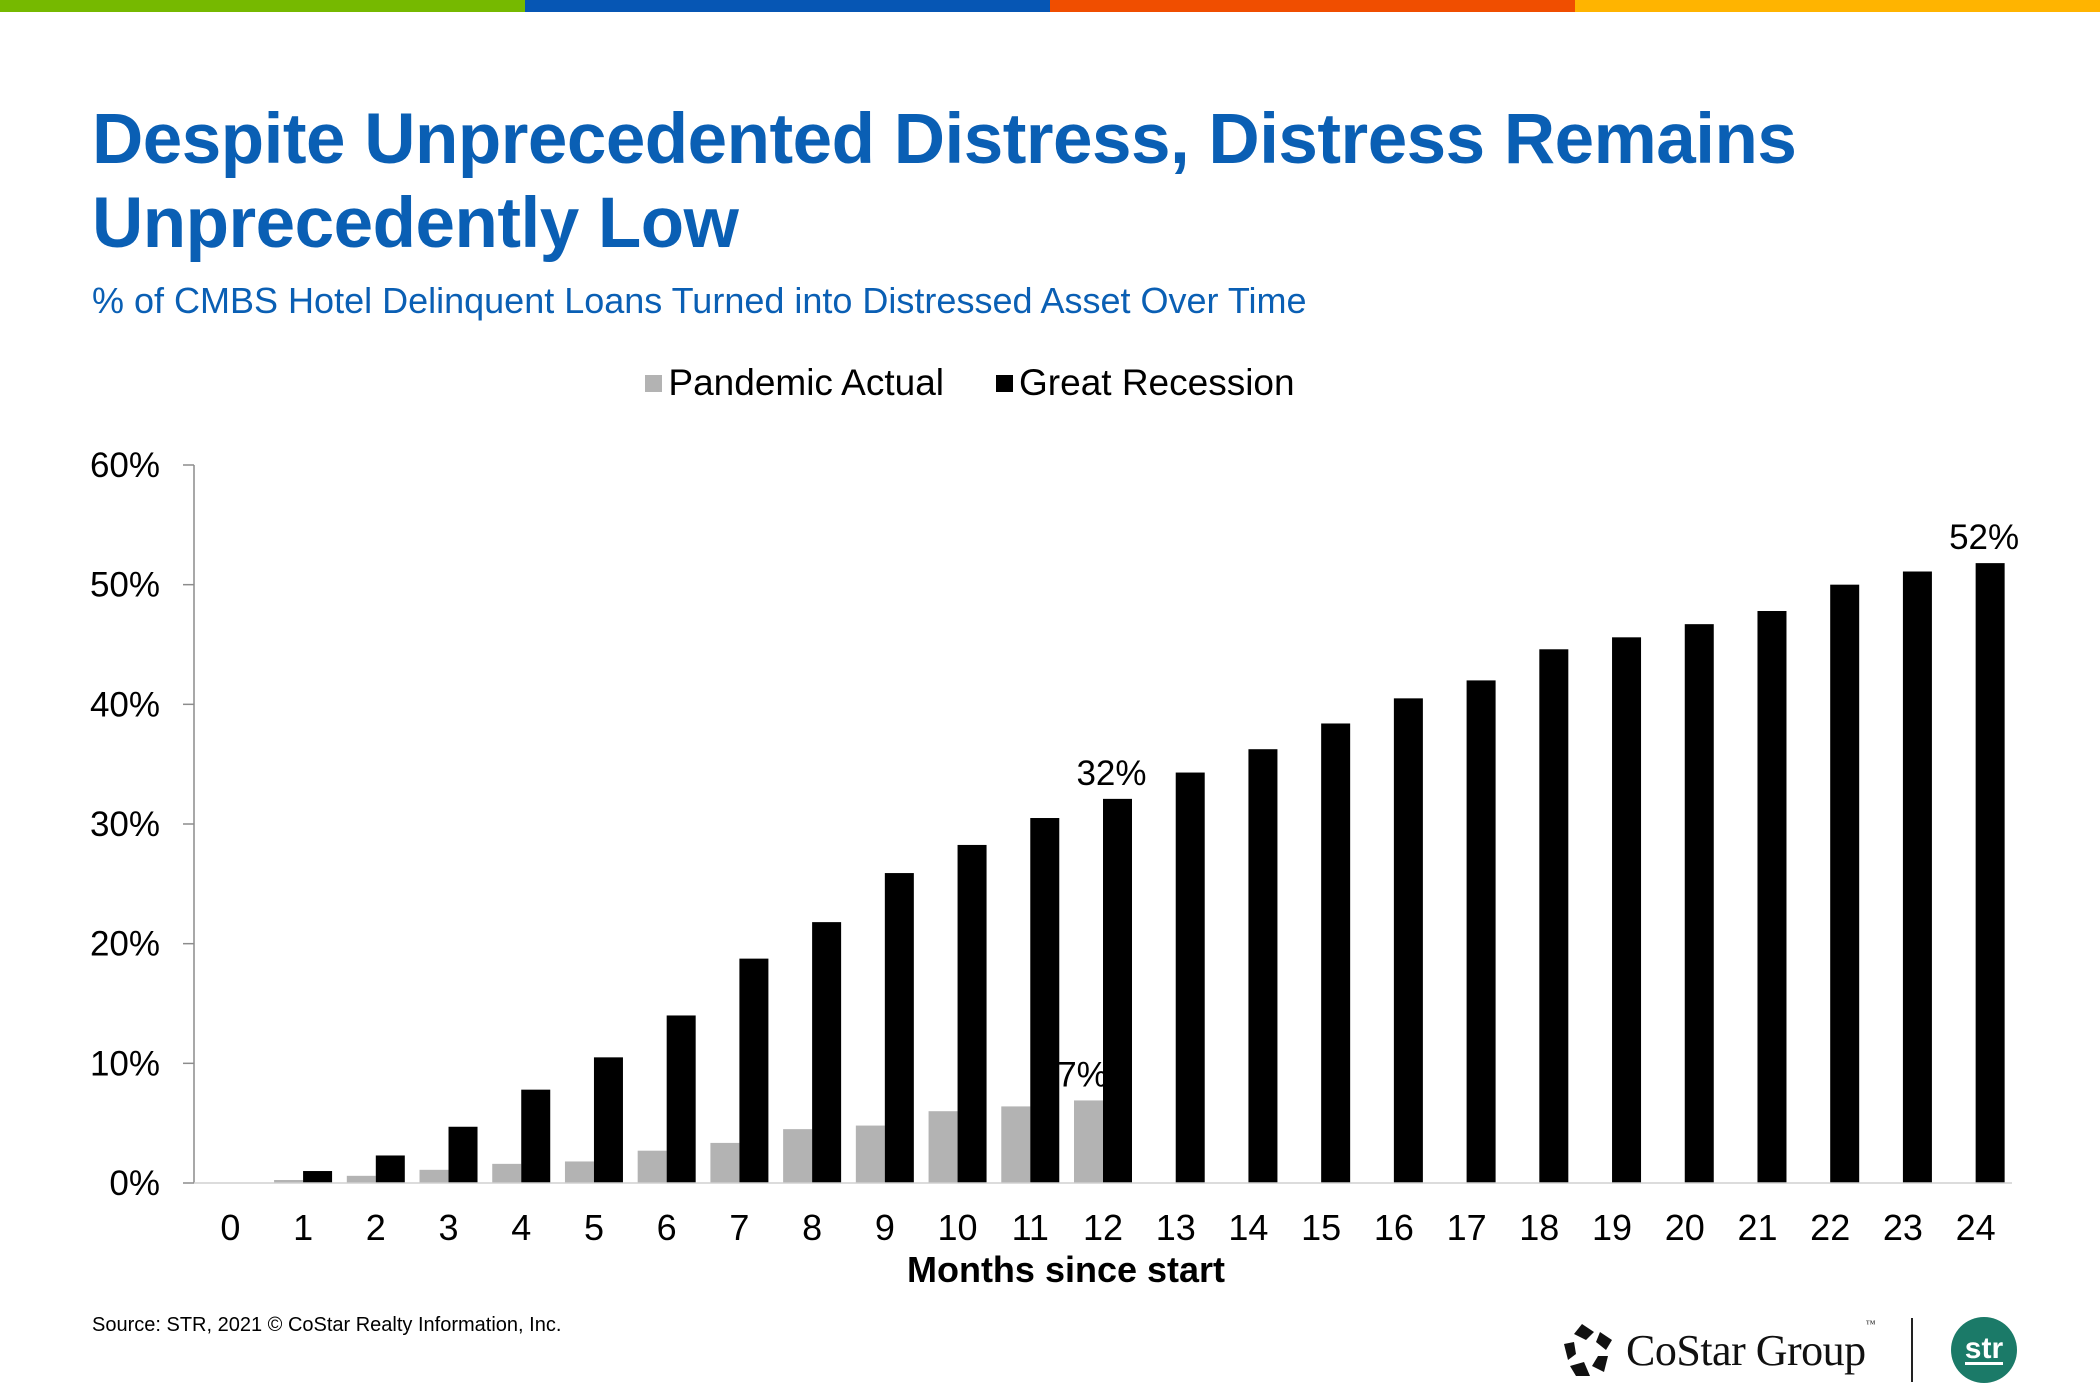  What do you see at coordinates (125, 824) in the screenshot?
I see `y-tick-label: 30%` at bounding box center [125, 824].